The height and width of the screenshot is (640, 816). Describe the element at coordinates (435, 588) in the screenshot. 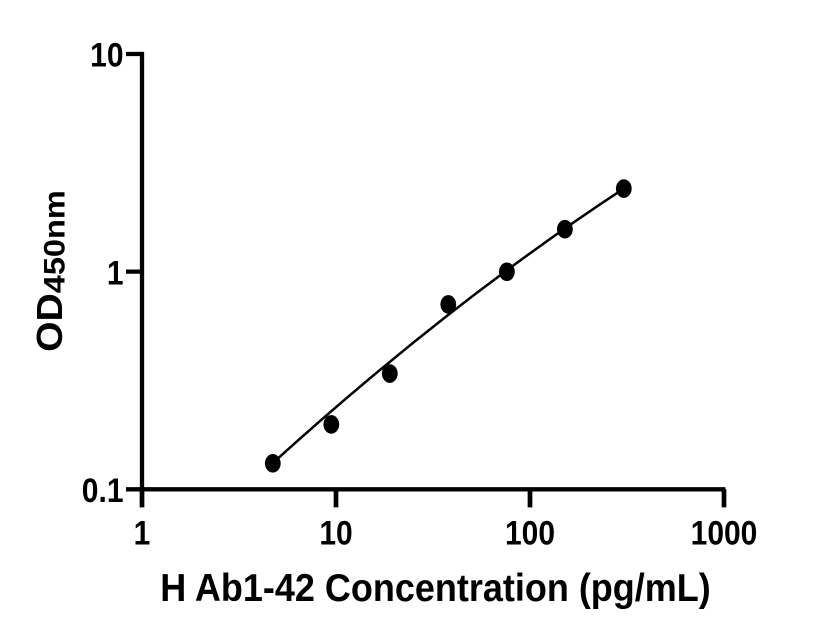

I see `svg-text: H Ab1-42 Concentration (pg/mL)` at that location.